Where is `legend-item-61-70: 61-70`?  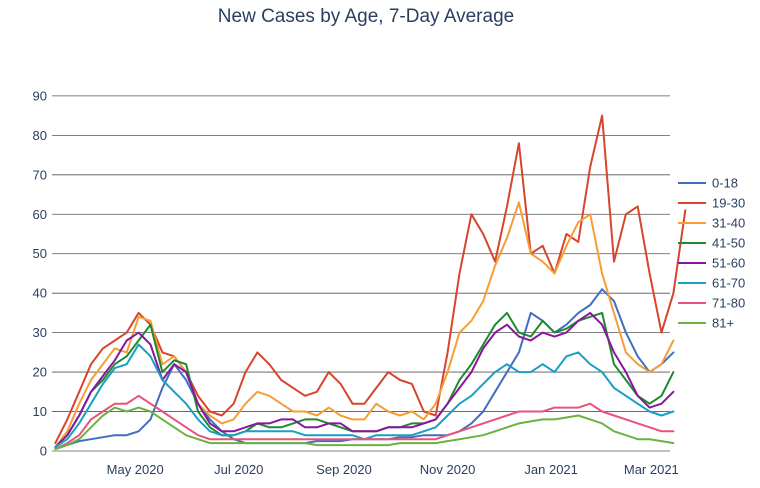 legend-item-61-70: 61-70 is located at coordinates (711, 283).